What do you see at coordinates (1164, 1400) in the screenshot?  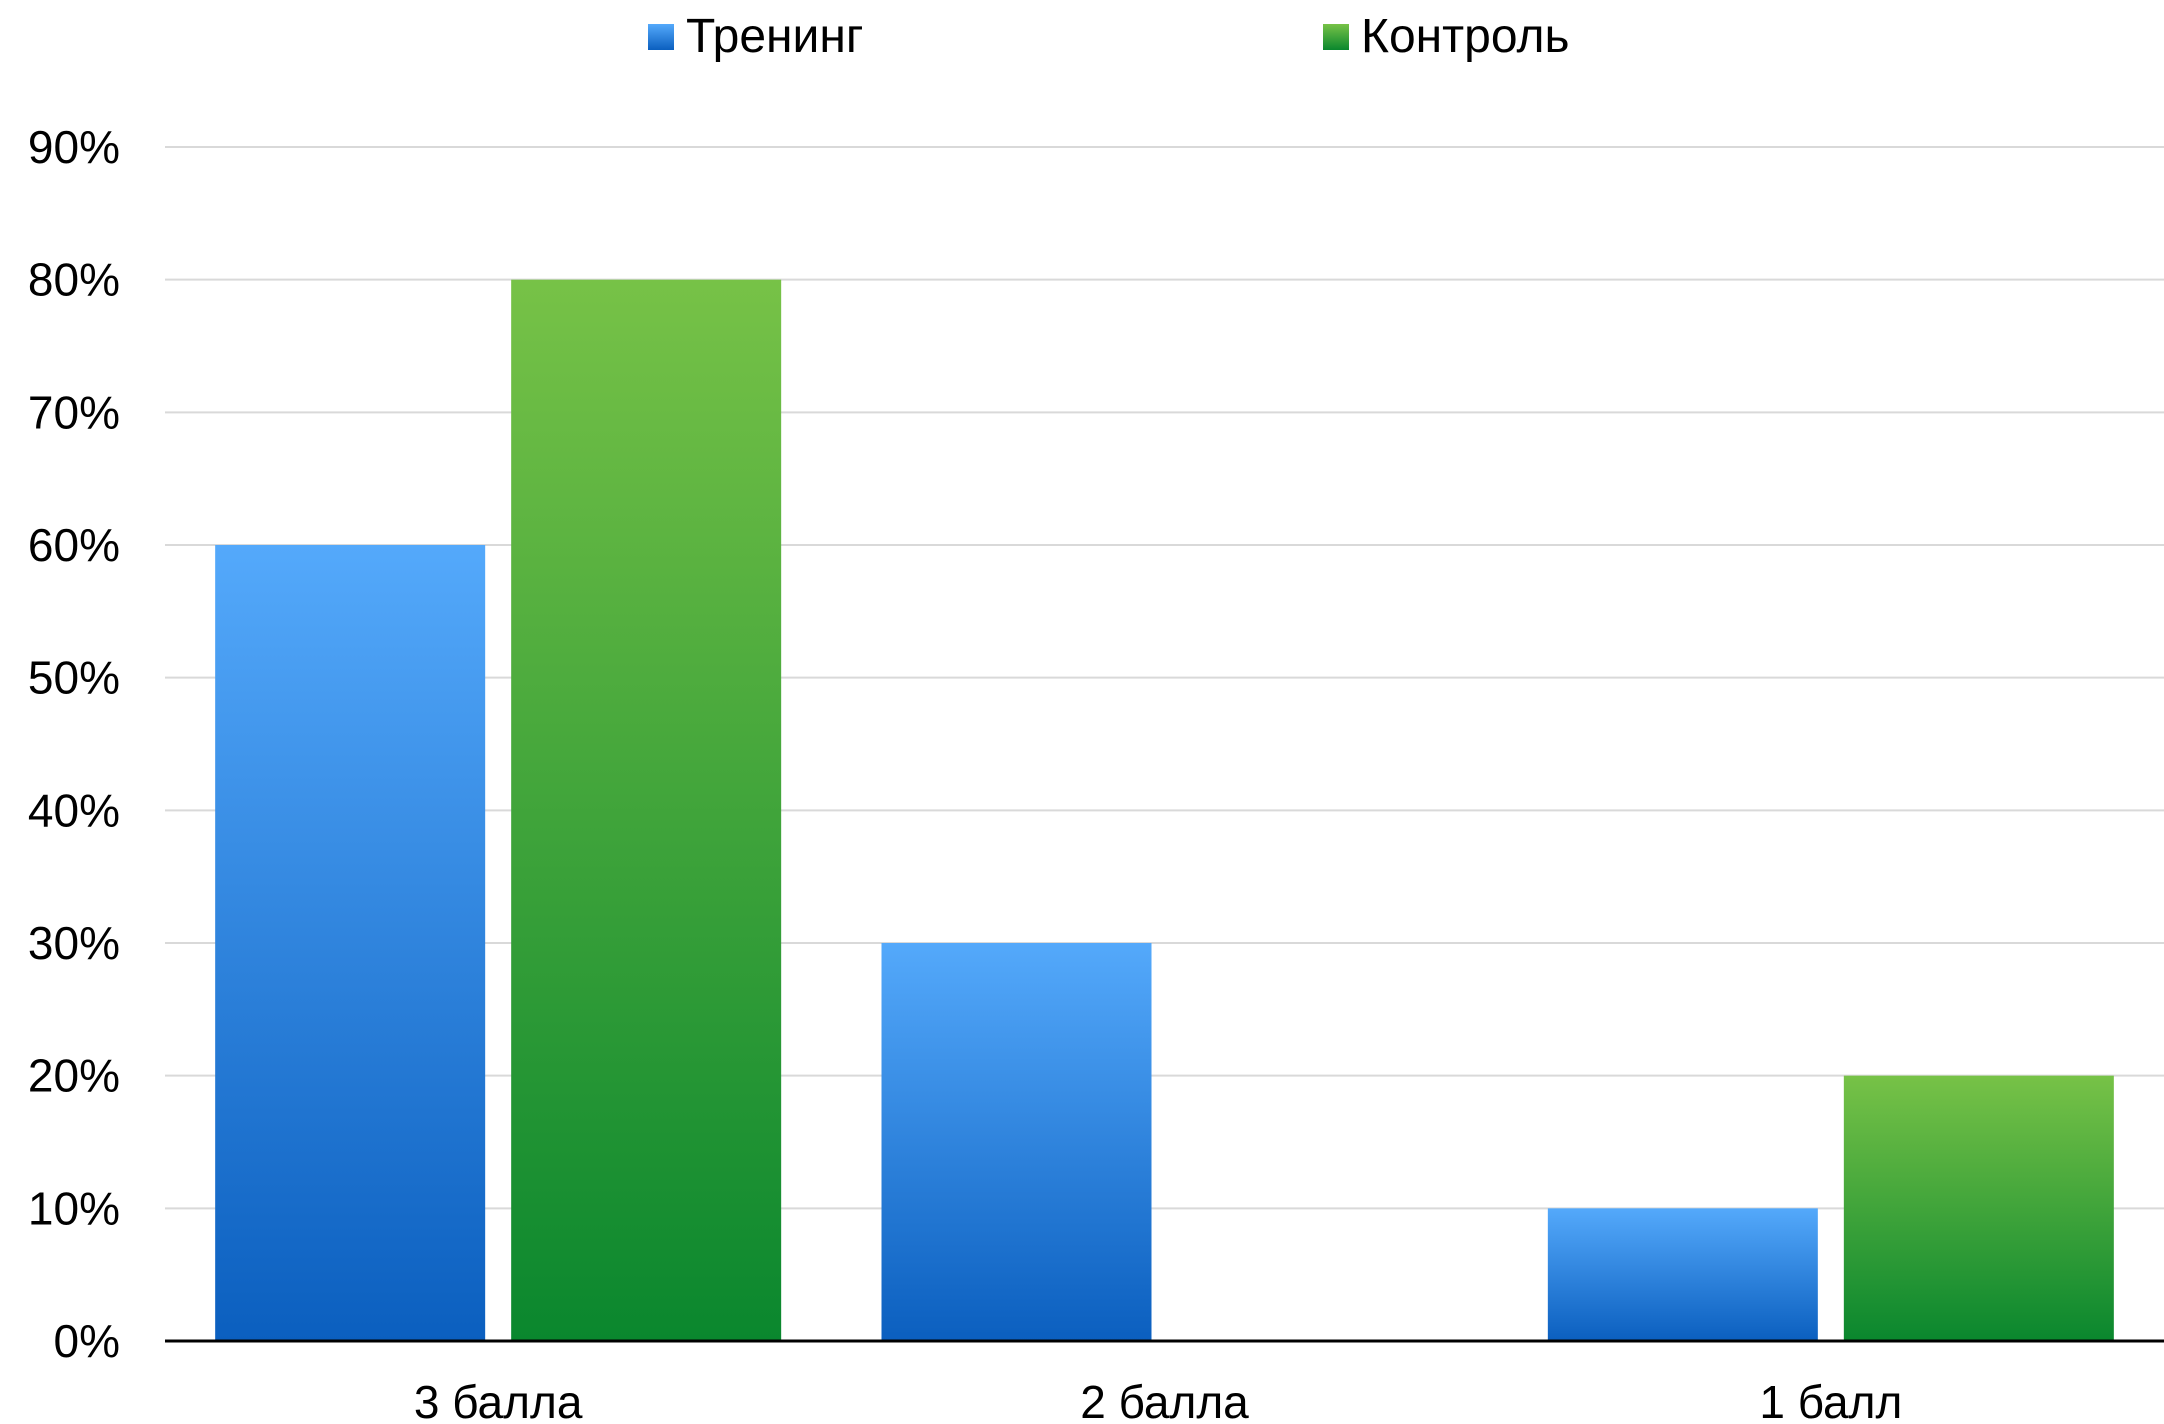 I see `x-tick-label: 2 балла` at bounding box center [1164, 1400].